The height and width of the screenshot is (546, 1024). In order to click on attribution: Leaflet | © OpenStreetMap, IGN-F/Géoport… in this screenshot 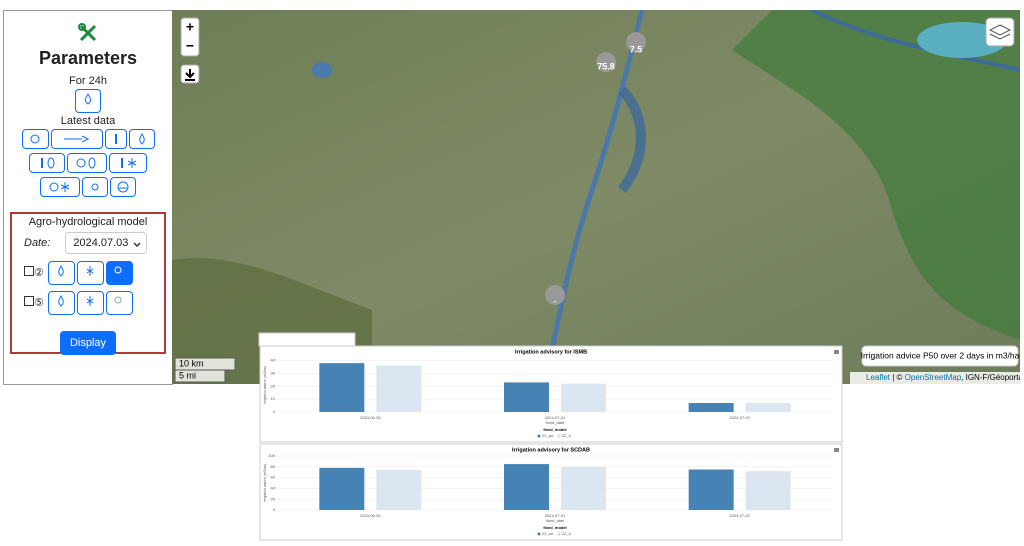, I will do `click(943, 377)`.